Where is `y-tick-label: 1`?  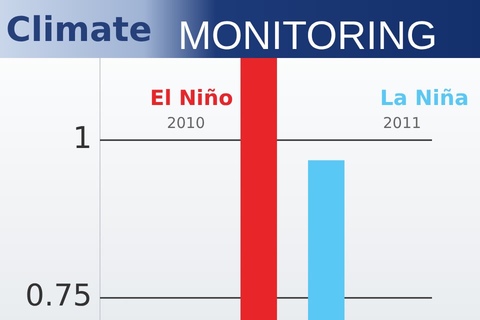 y-tick-label: 1 is located at coordinates (82, 138).